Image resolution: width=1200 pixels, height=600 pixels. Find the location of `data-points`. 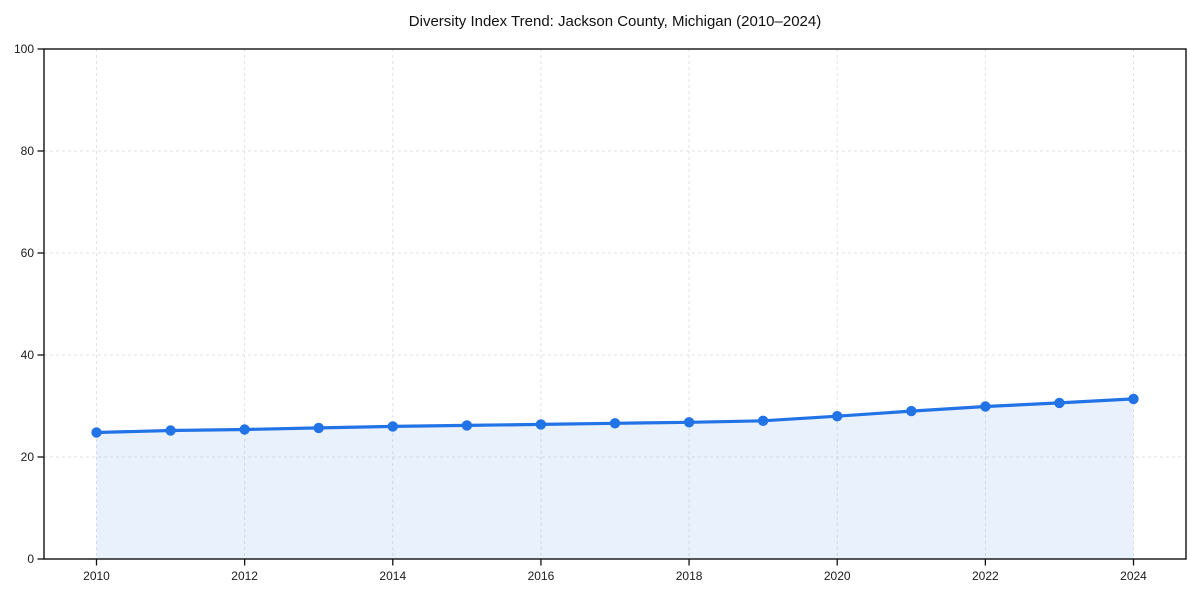

data-points is located at coordinates (615, 415).